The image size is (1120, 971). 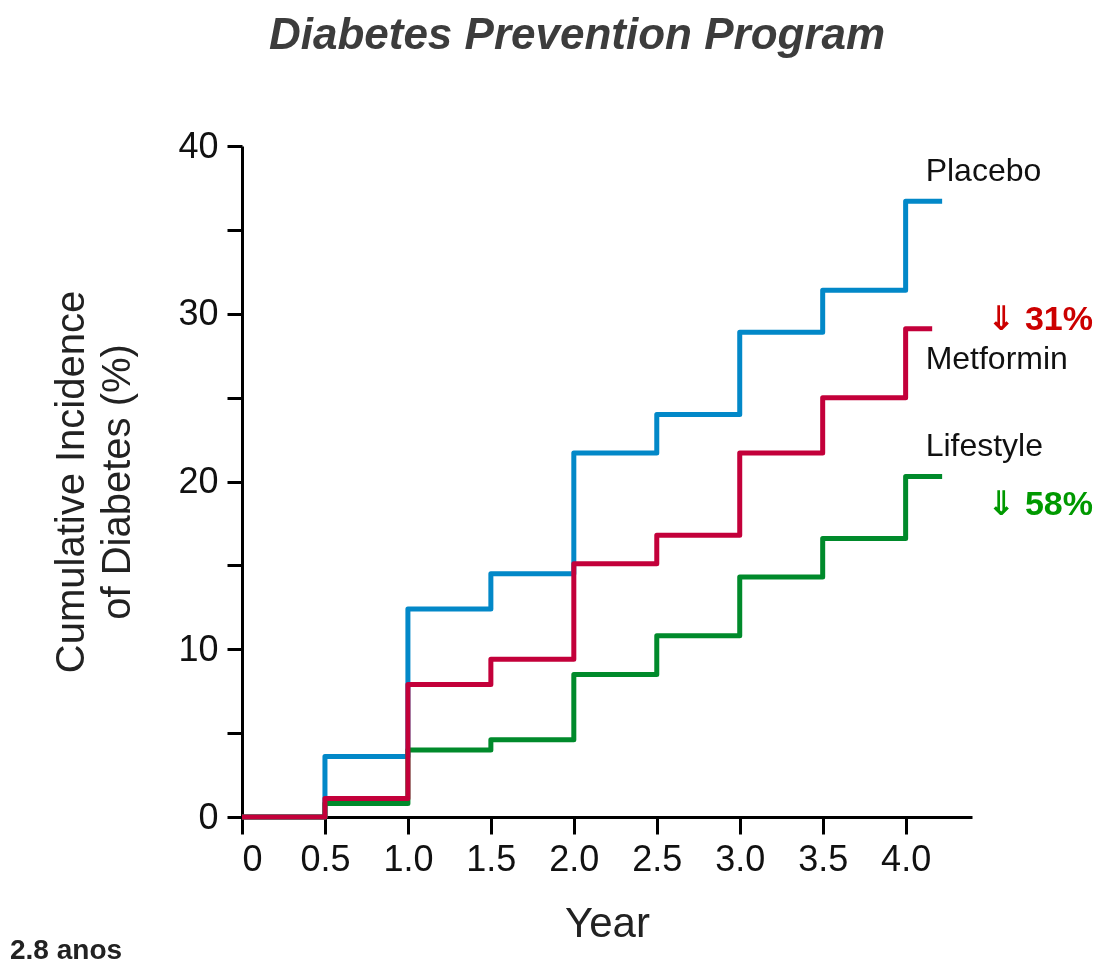 I want to click on y-tick-label: 10, so click(x=198, y=648).